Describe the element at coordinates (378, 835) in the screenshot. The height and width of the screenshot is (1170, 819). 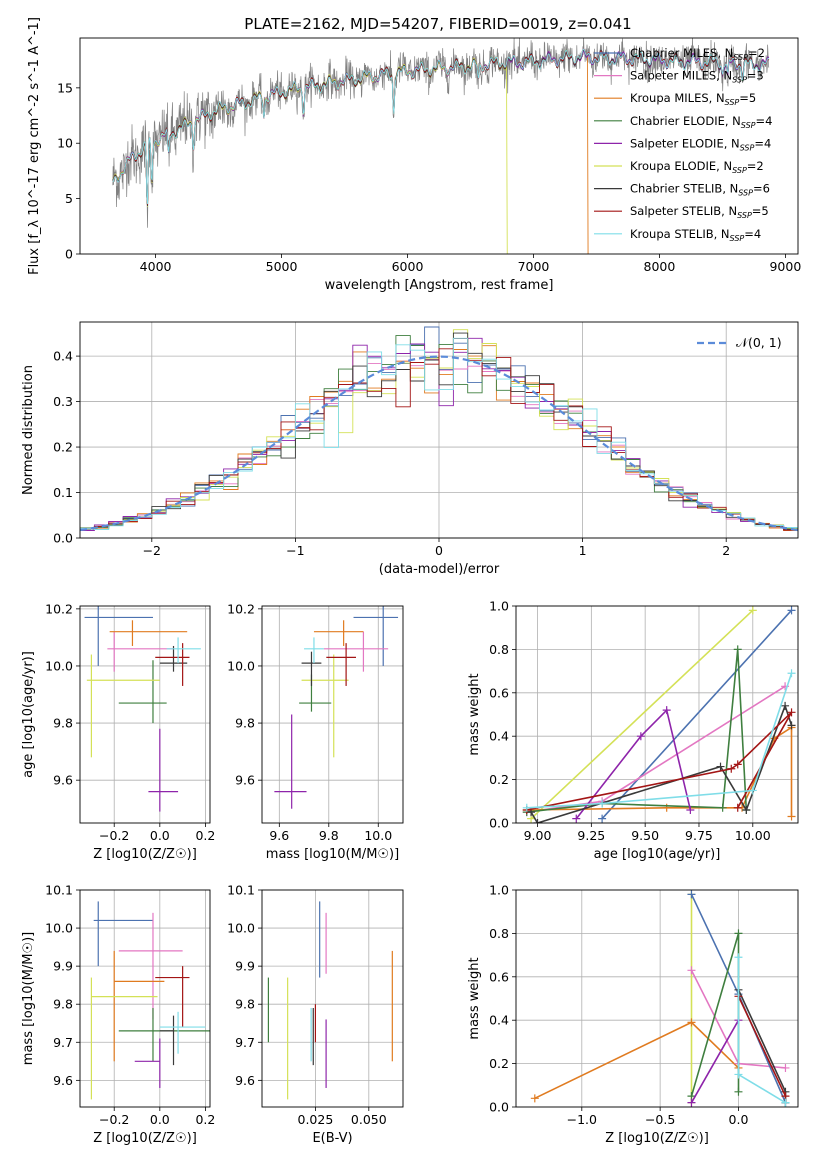
I see `x-tick-label: 10.0` at that location.